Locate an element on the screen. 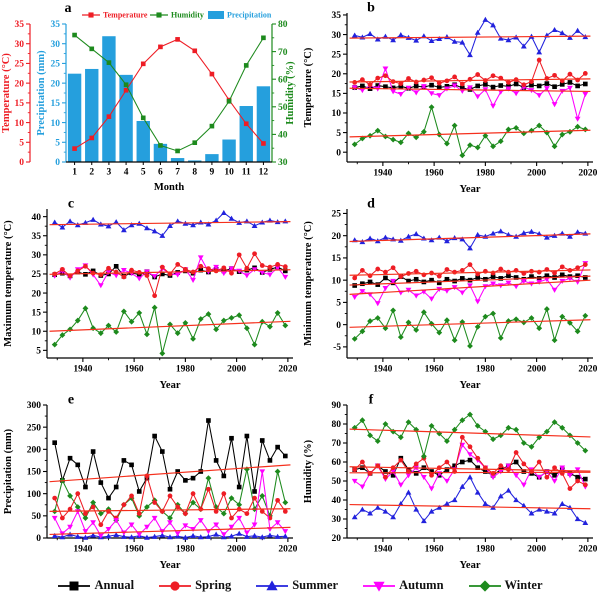  summer-marker-glyph is located at coordinates (272, 584).